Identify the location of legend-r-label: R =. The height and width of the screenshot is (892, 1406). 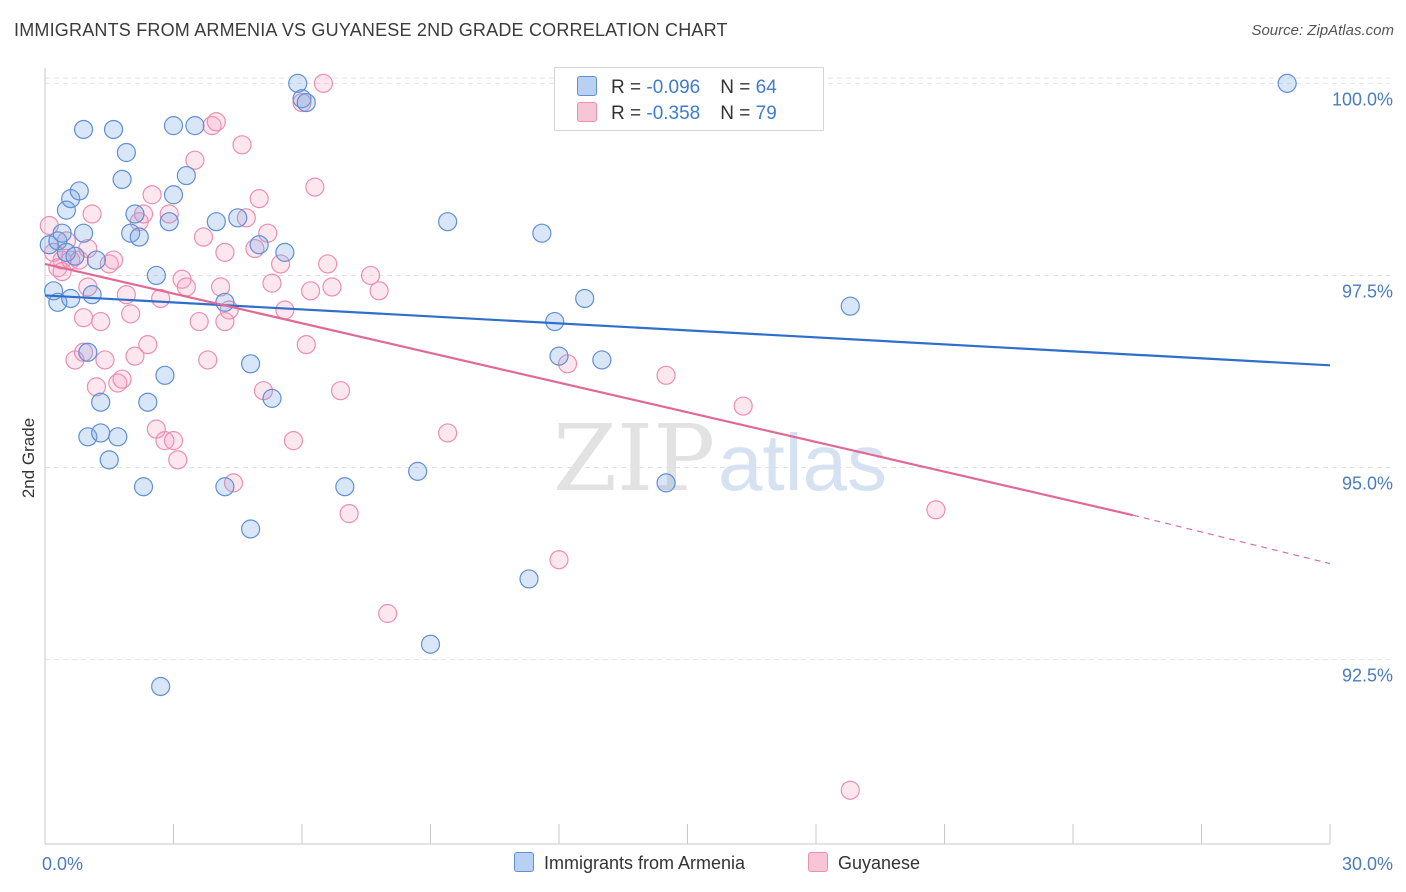
(629, 87).